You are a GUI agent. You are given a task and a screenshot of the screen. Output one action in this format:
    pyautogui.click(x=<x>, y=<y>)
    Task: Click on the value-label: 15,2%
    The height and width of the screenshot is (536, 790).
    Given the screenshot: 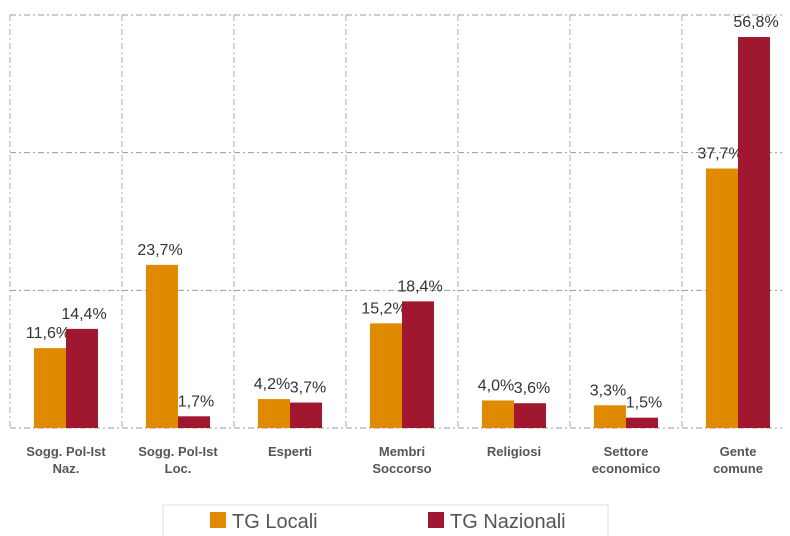 What is the action you would take?
    pyautogui.click(x=383, y=308)
    